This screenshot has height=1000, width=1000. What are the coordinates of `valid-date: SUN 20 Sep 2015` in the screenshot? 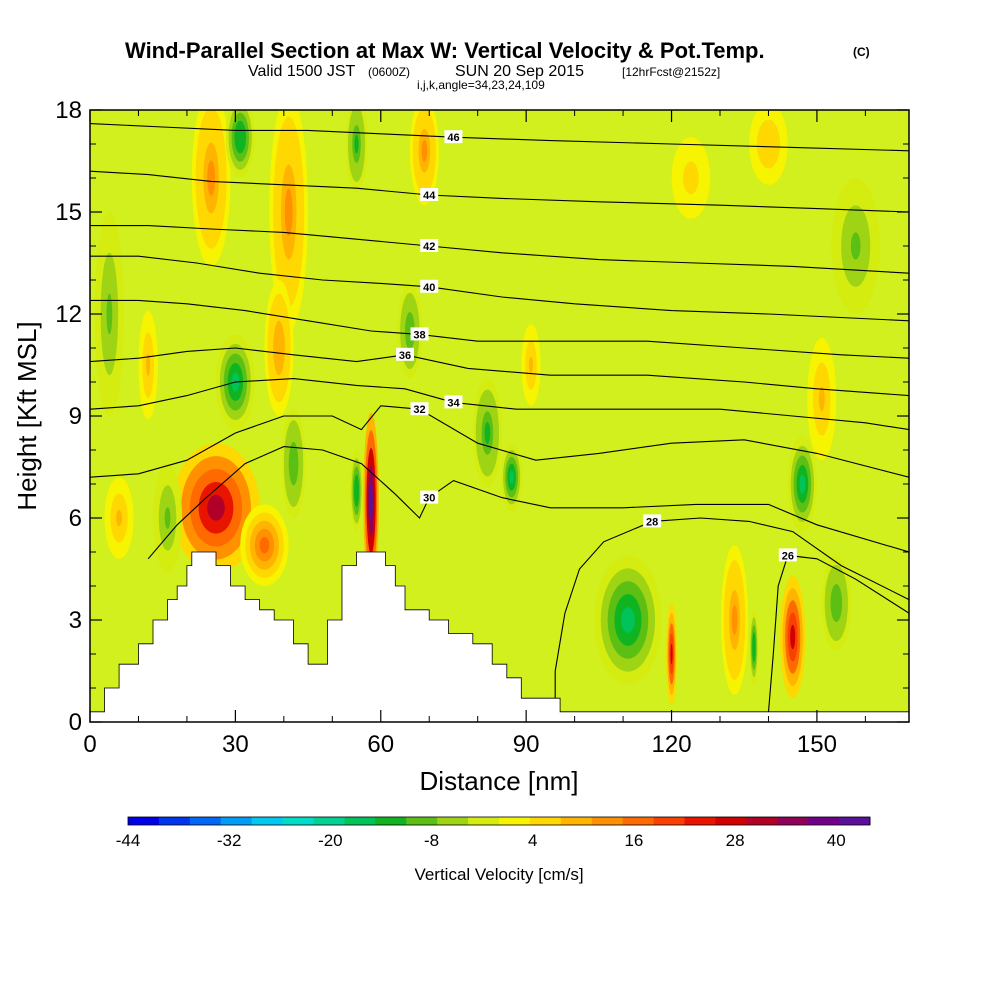 It's located at (519, 71).